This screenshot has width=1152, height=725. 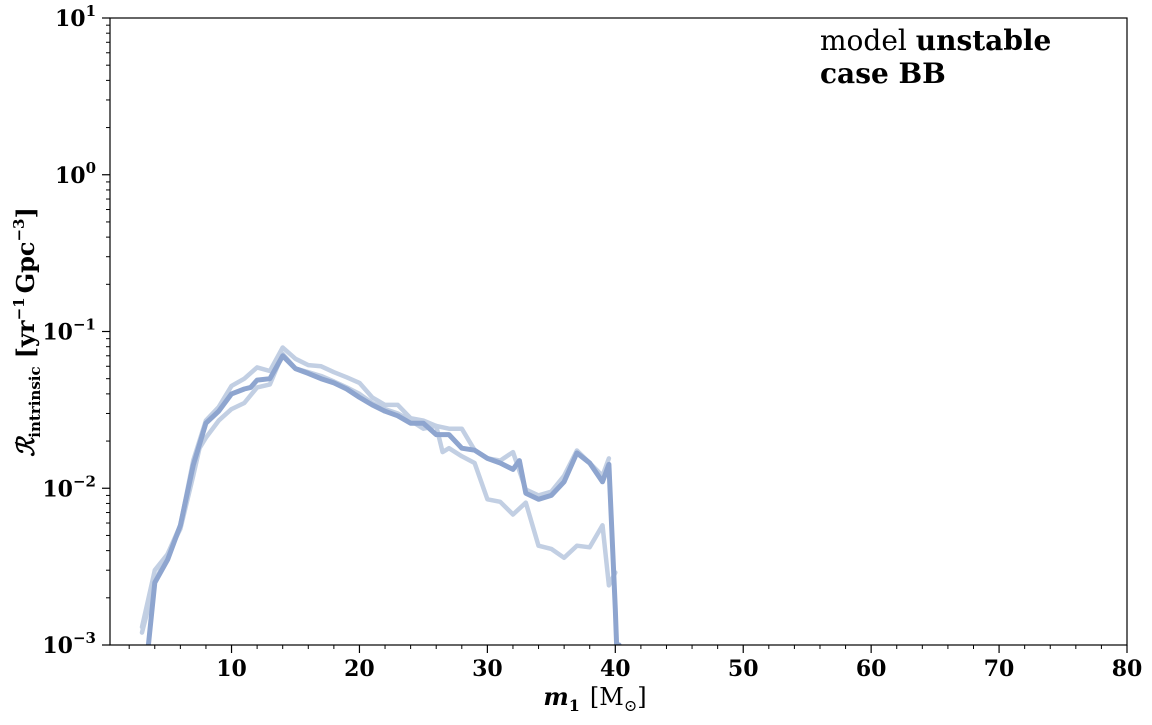 What do you see at coordinates (594, 698) in the screenshot?
I see `x-axis-label: m1 [M⊙]` at bounding box center [594, 698].